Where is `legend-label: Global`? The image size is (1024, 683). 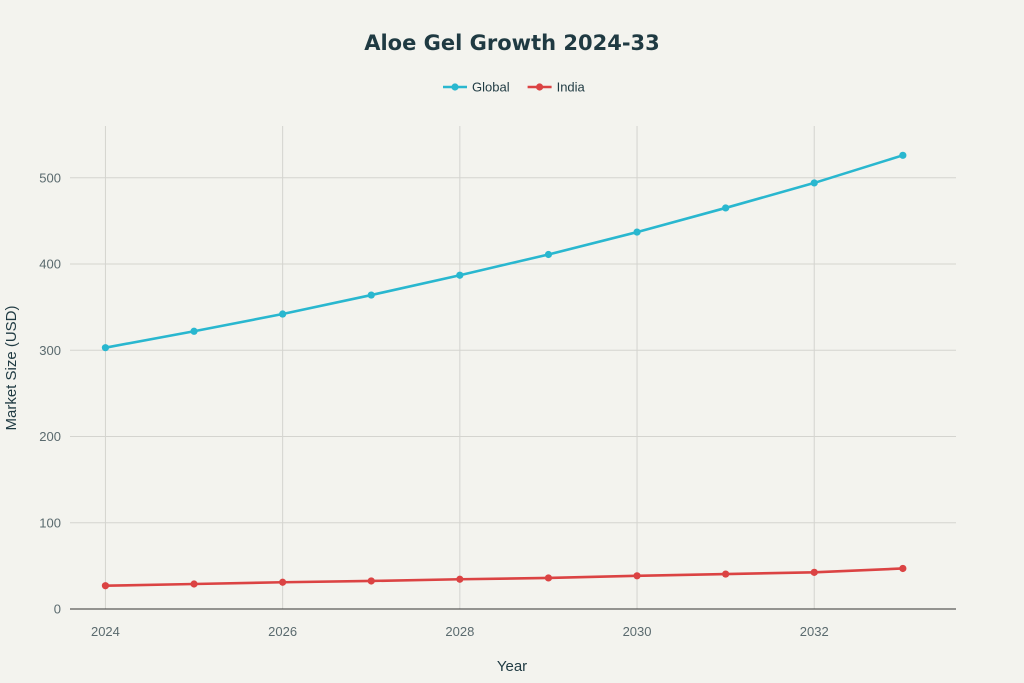 legend-label: Global is located at coordinates (491, 87).